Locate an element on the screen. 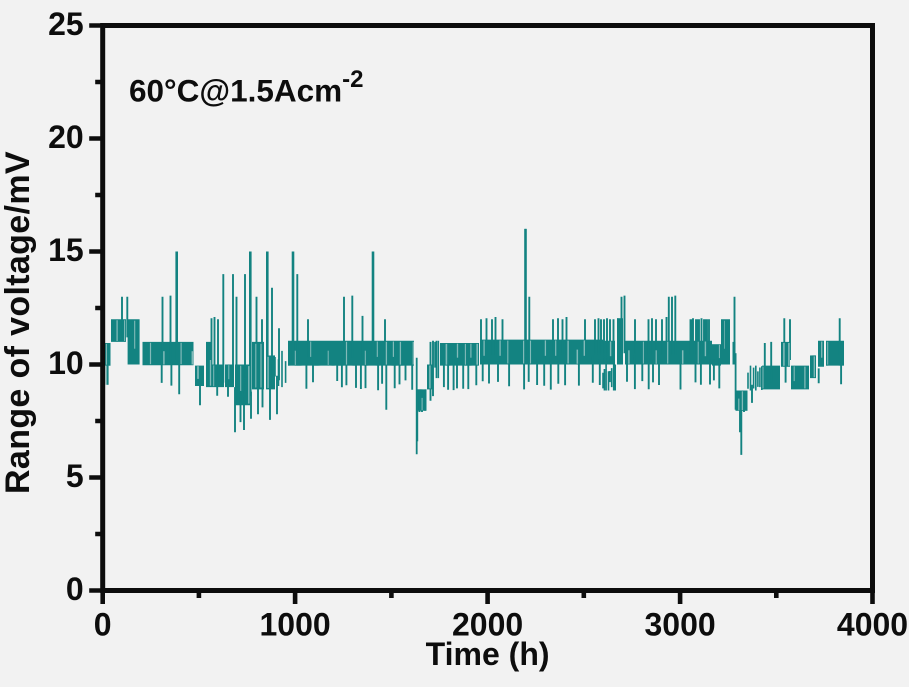 The height and width of the screenshot is (687, 909). svg-text: 4000 is located at coordinates (872, 625).